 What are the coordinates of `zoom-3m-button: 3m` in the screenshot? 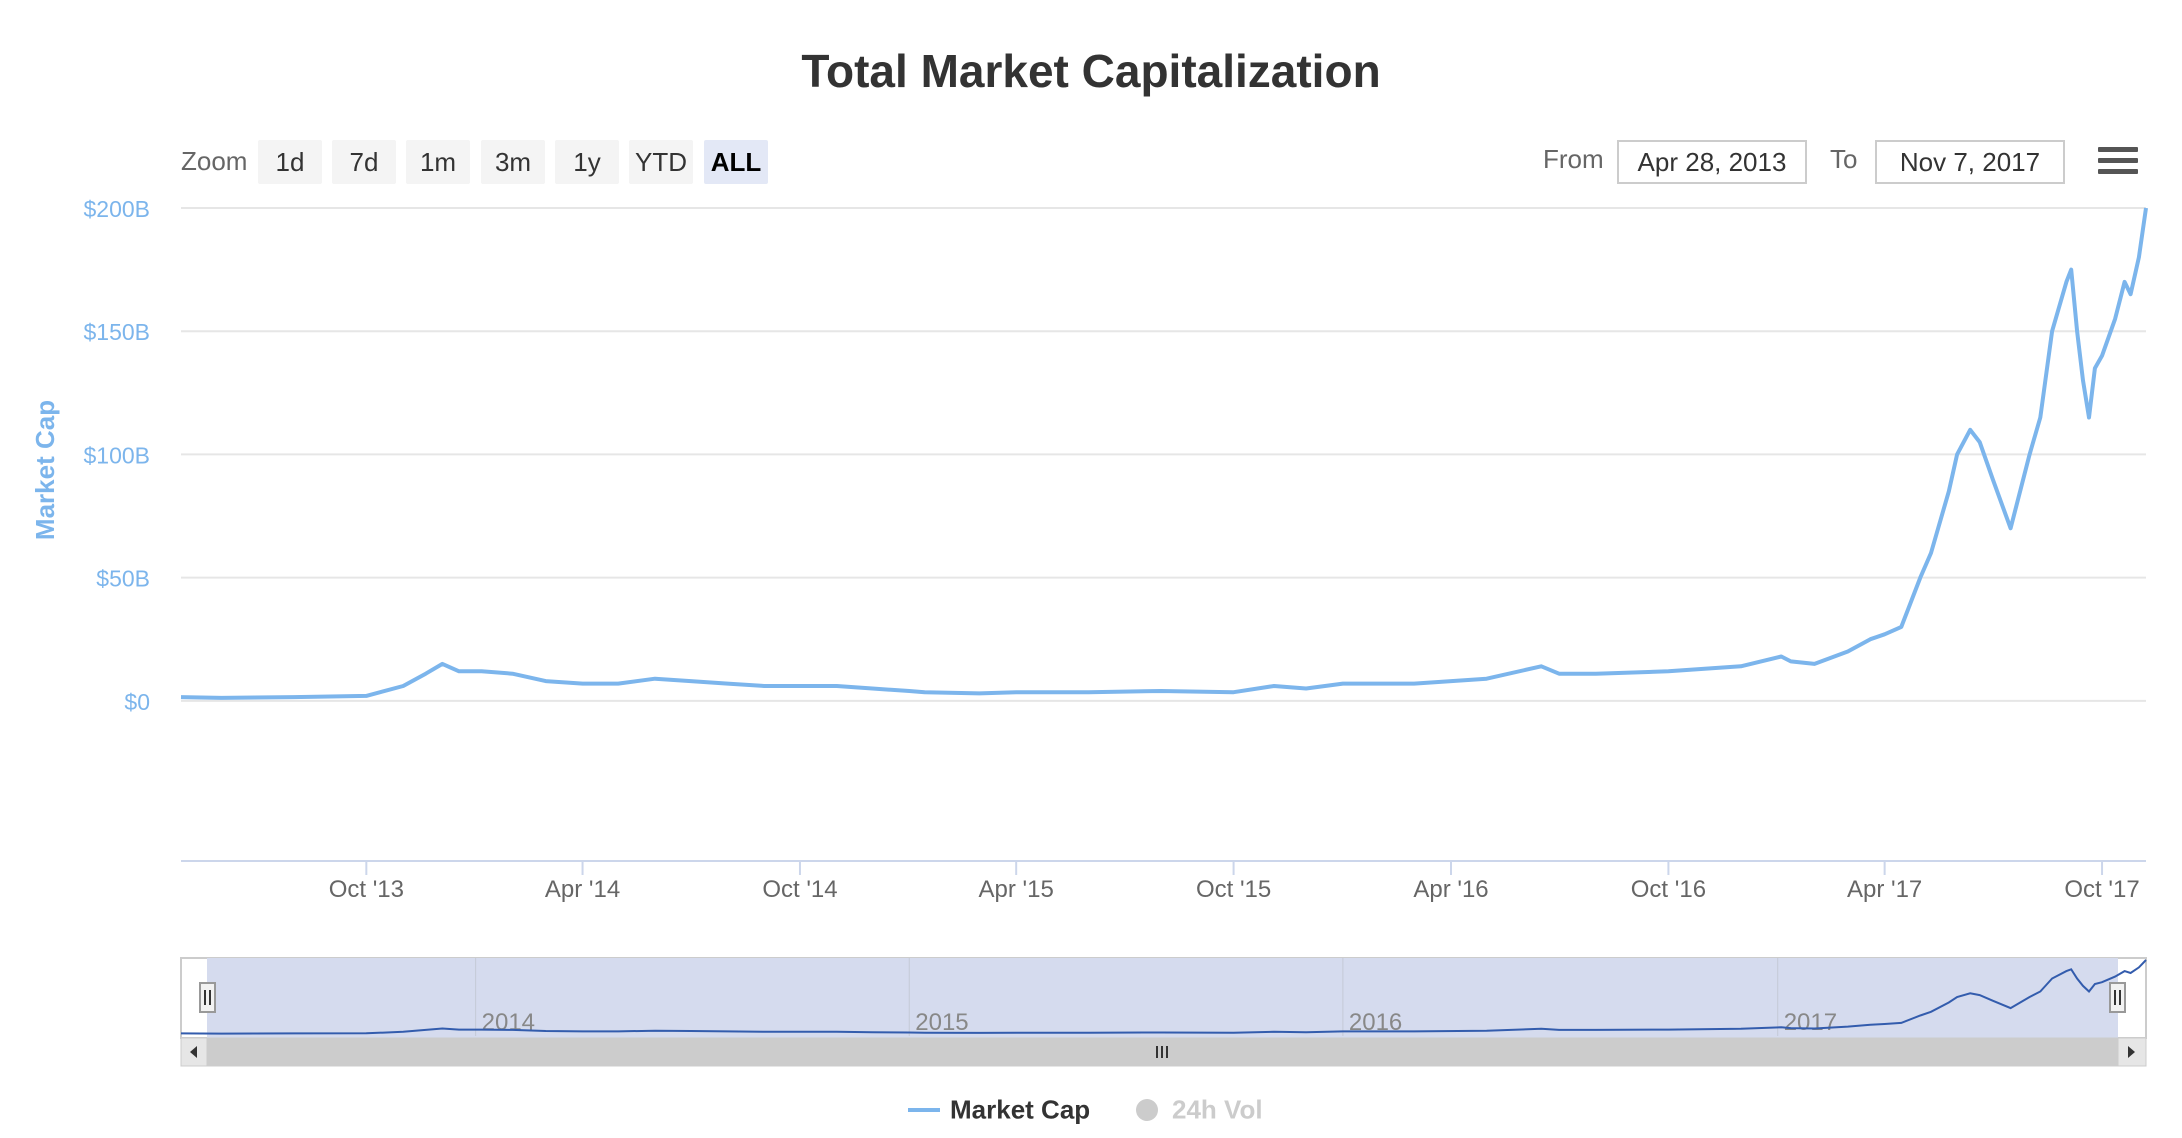 It's located at (513, 162).